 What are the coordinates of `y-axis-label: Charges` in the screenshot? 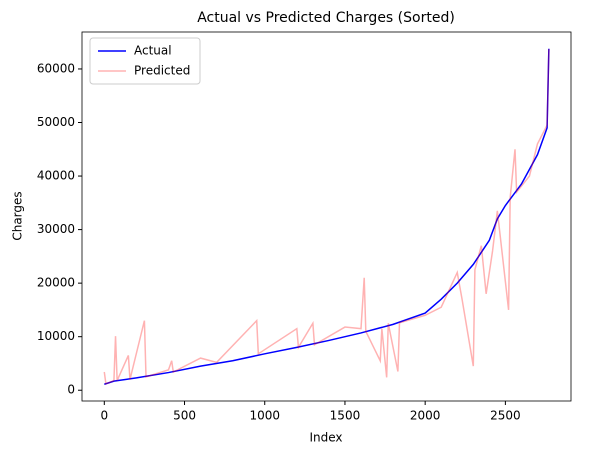 It's located at (18, 215).